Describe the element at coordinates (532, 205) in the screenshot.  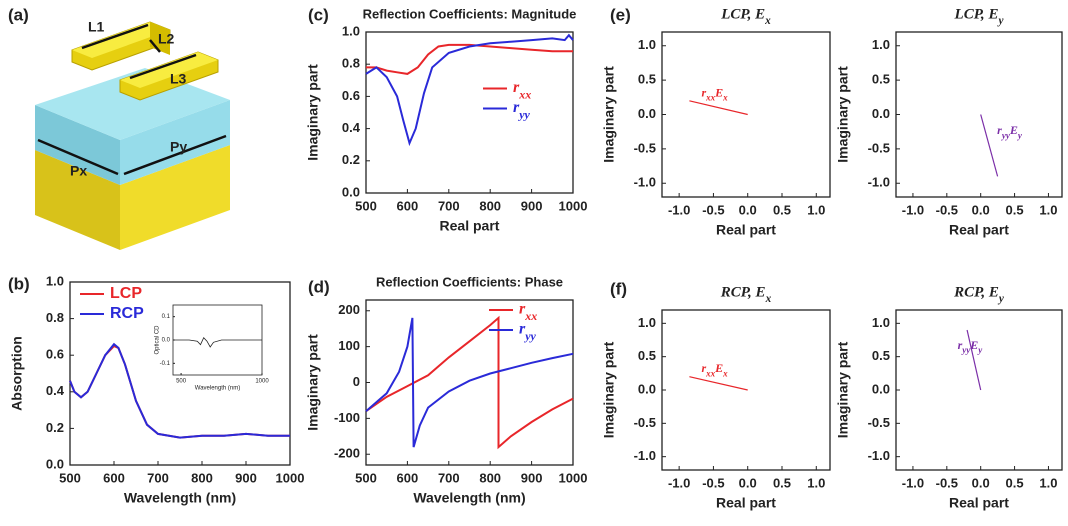
I see `x-tick-label: 900` at that location.